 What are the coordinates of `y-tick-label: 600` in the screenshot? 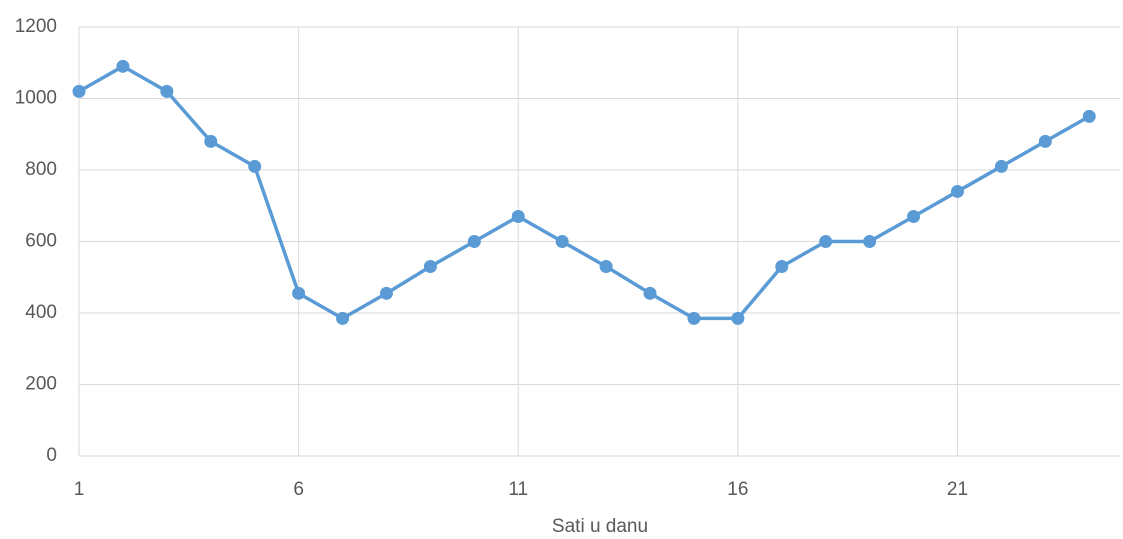 It's located at (41, 241).